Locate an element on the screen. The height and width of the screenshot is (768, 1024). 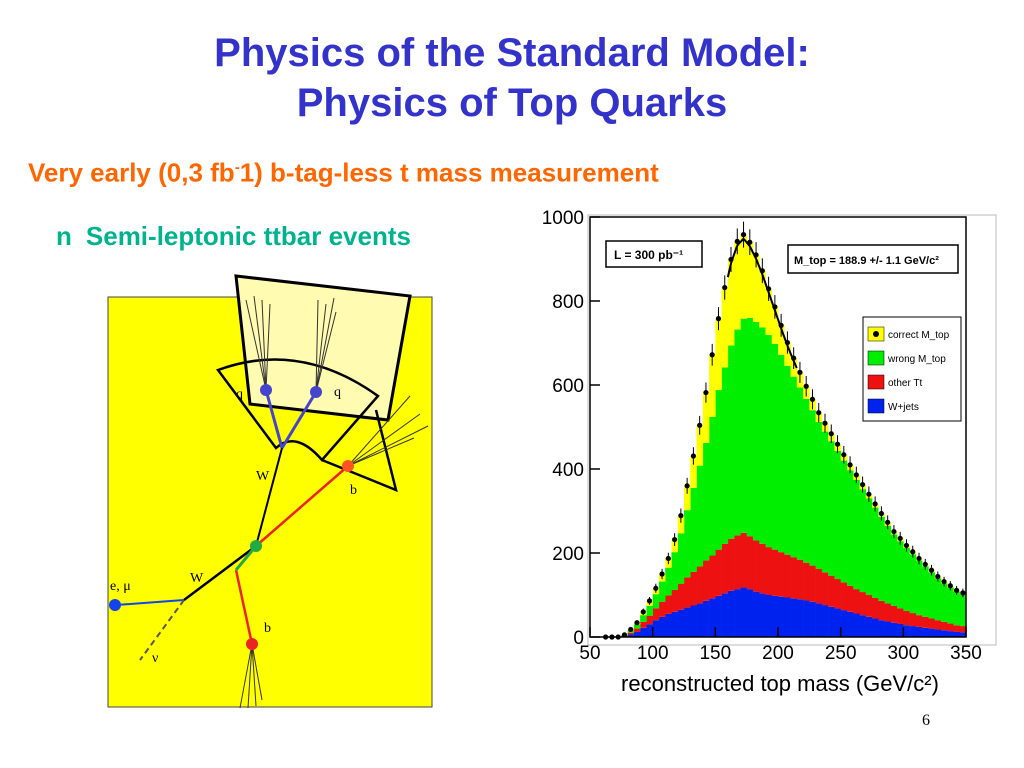
x-tick-label-5: 300 is located at coordinates (903, 653).